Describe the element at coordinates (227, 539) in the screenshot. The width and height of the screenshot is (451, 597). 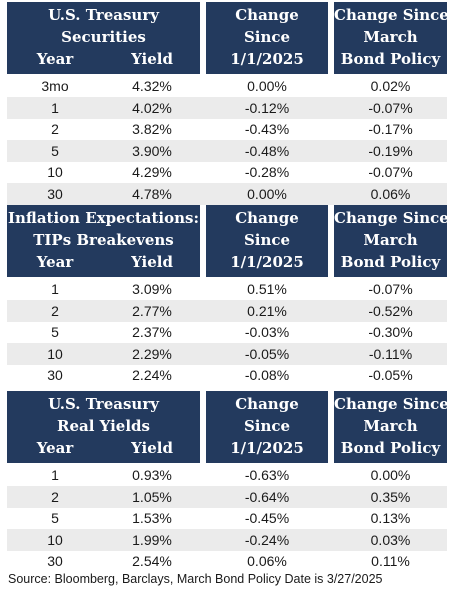
I see `table-row: 10 1.99% -0.24% 0.03%` at that location.